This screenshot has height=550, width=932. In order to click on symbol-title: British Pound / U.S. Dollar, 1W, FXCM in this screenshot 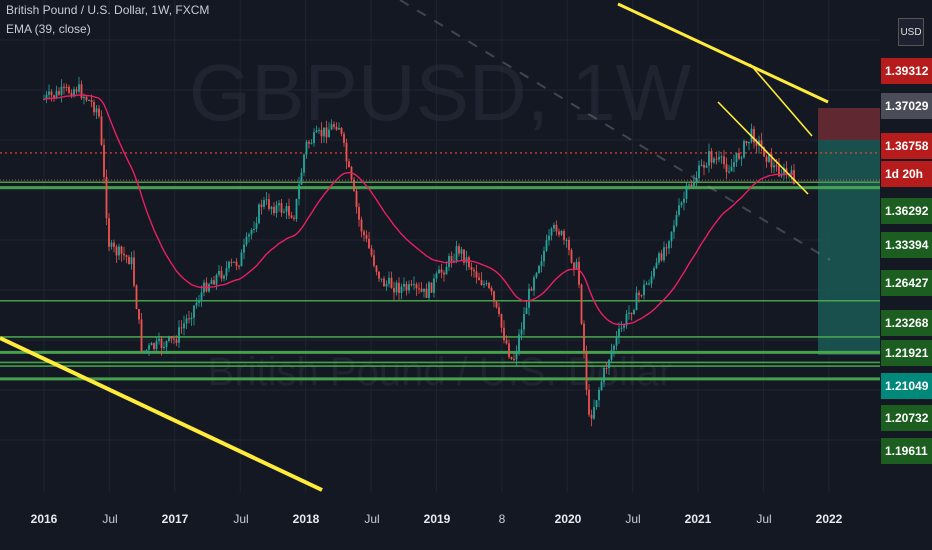, I will do `click(108, 10)`.